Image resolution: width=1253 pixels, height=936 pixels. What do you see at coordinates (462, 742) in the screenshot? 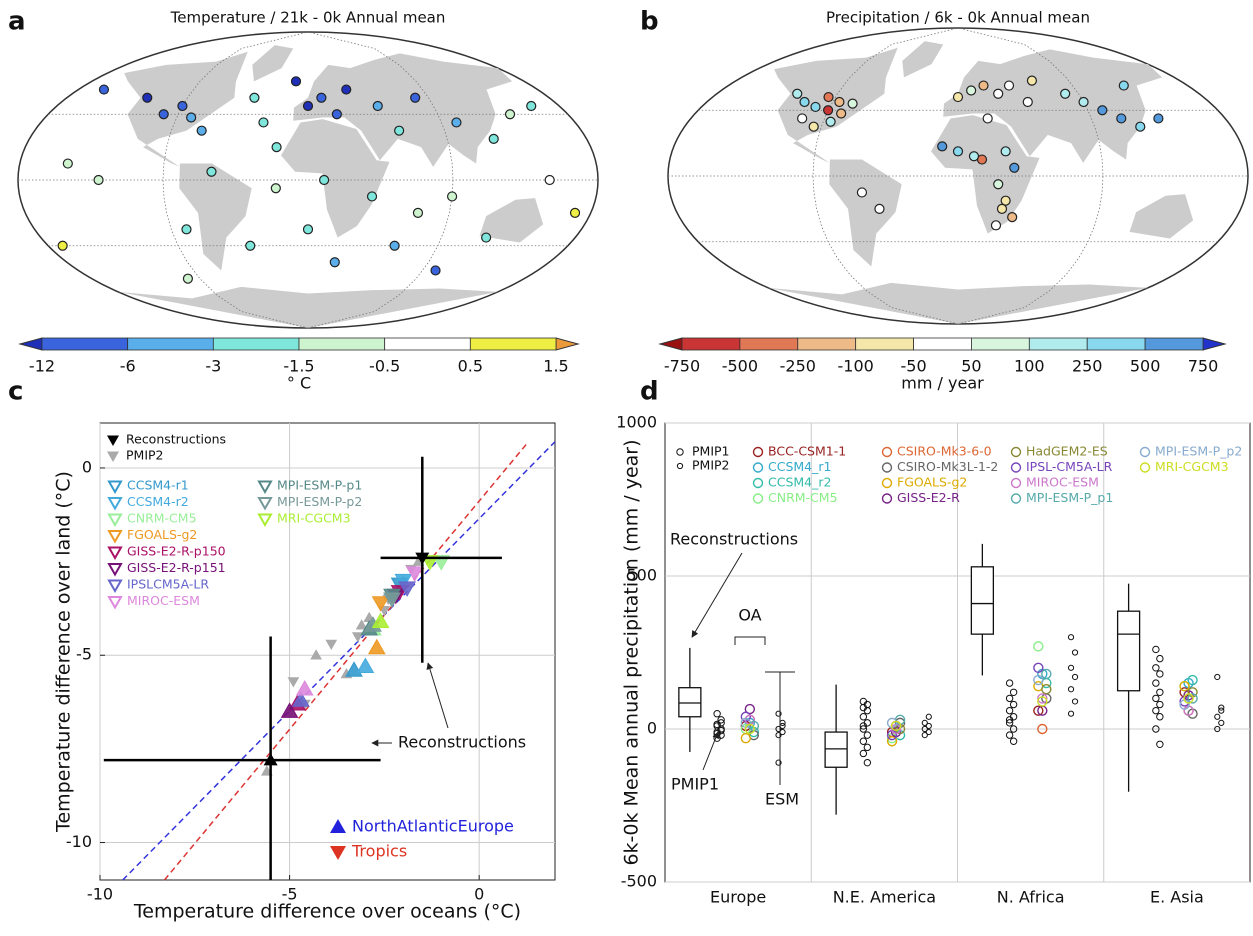
I see `annotation: Reconstructions` at bounding box center [462, 742].